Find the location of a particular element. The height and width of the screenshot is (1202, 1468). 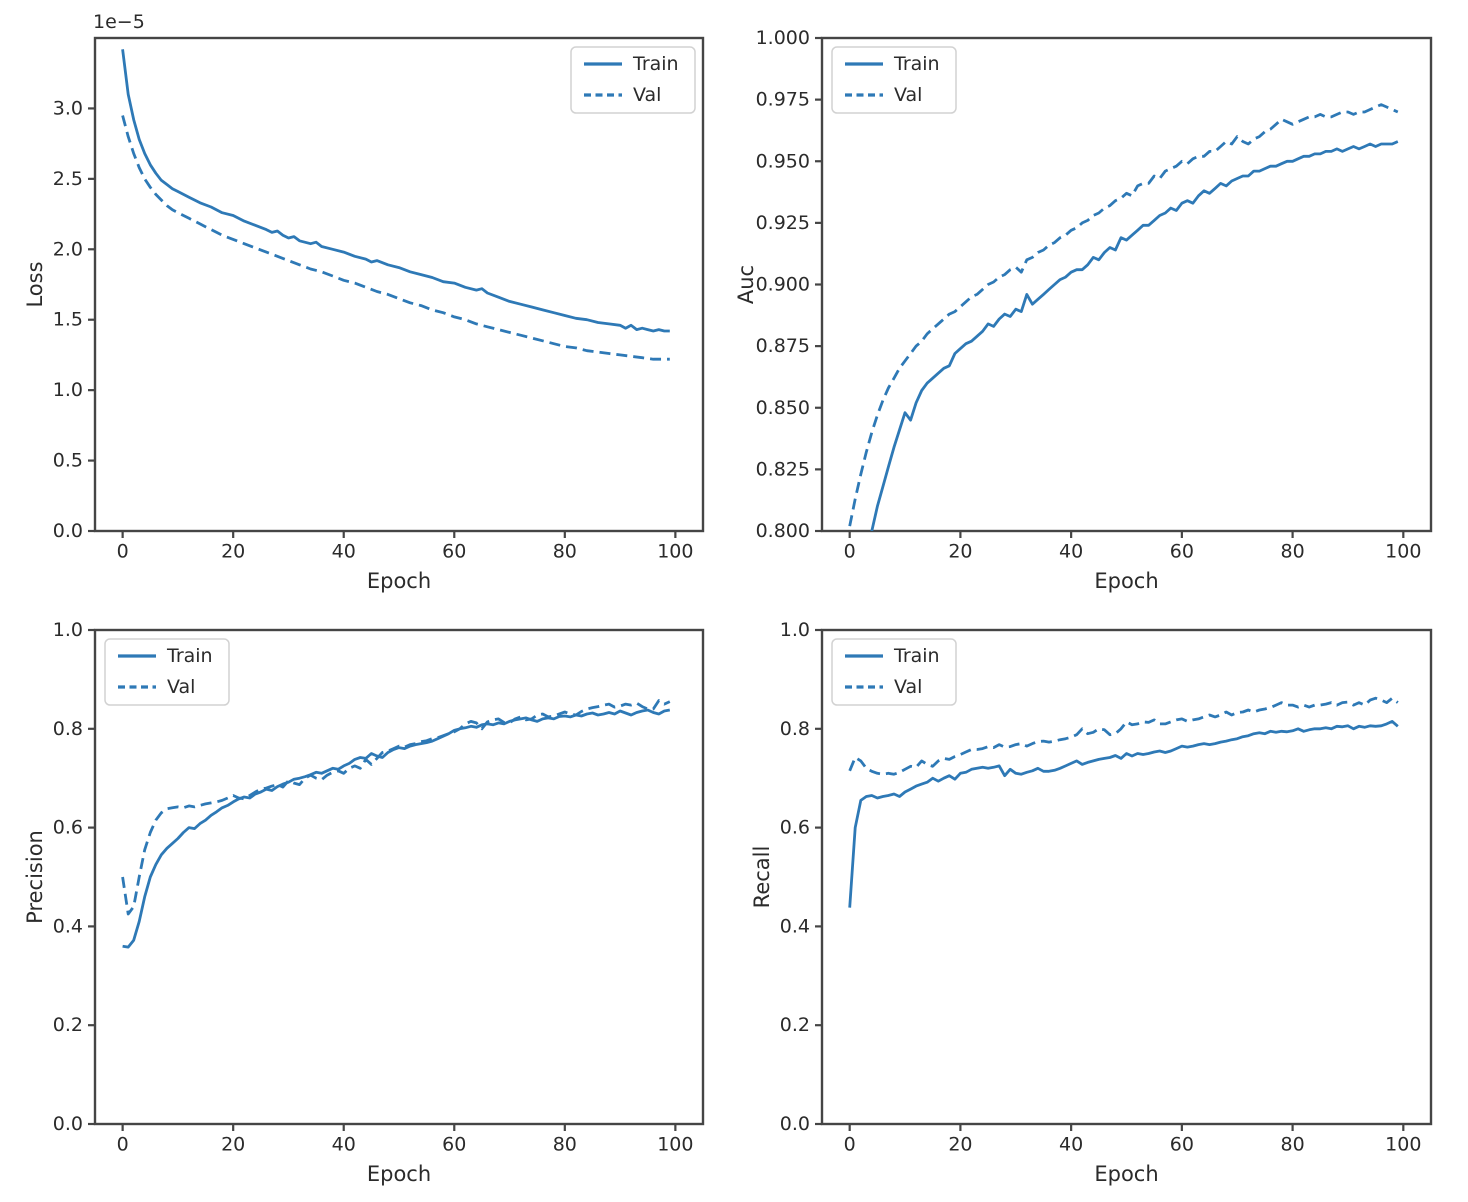

precision-legend-val-label: Val is located at coordinates (181, 687).